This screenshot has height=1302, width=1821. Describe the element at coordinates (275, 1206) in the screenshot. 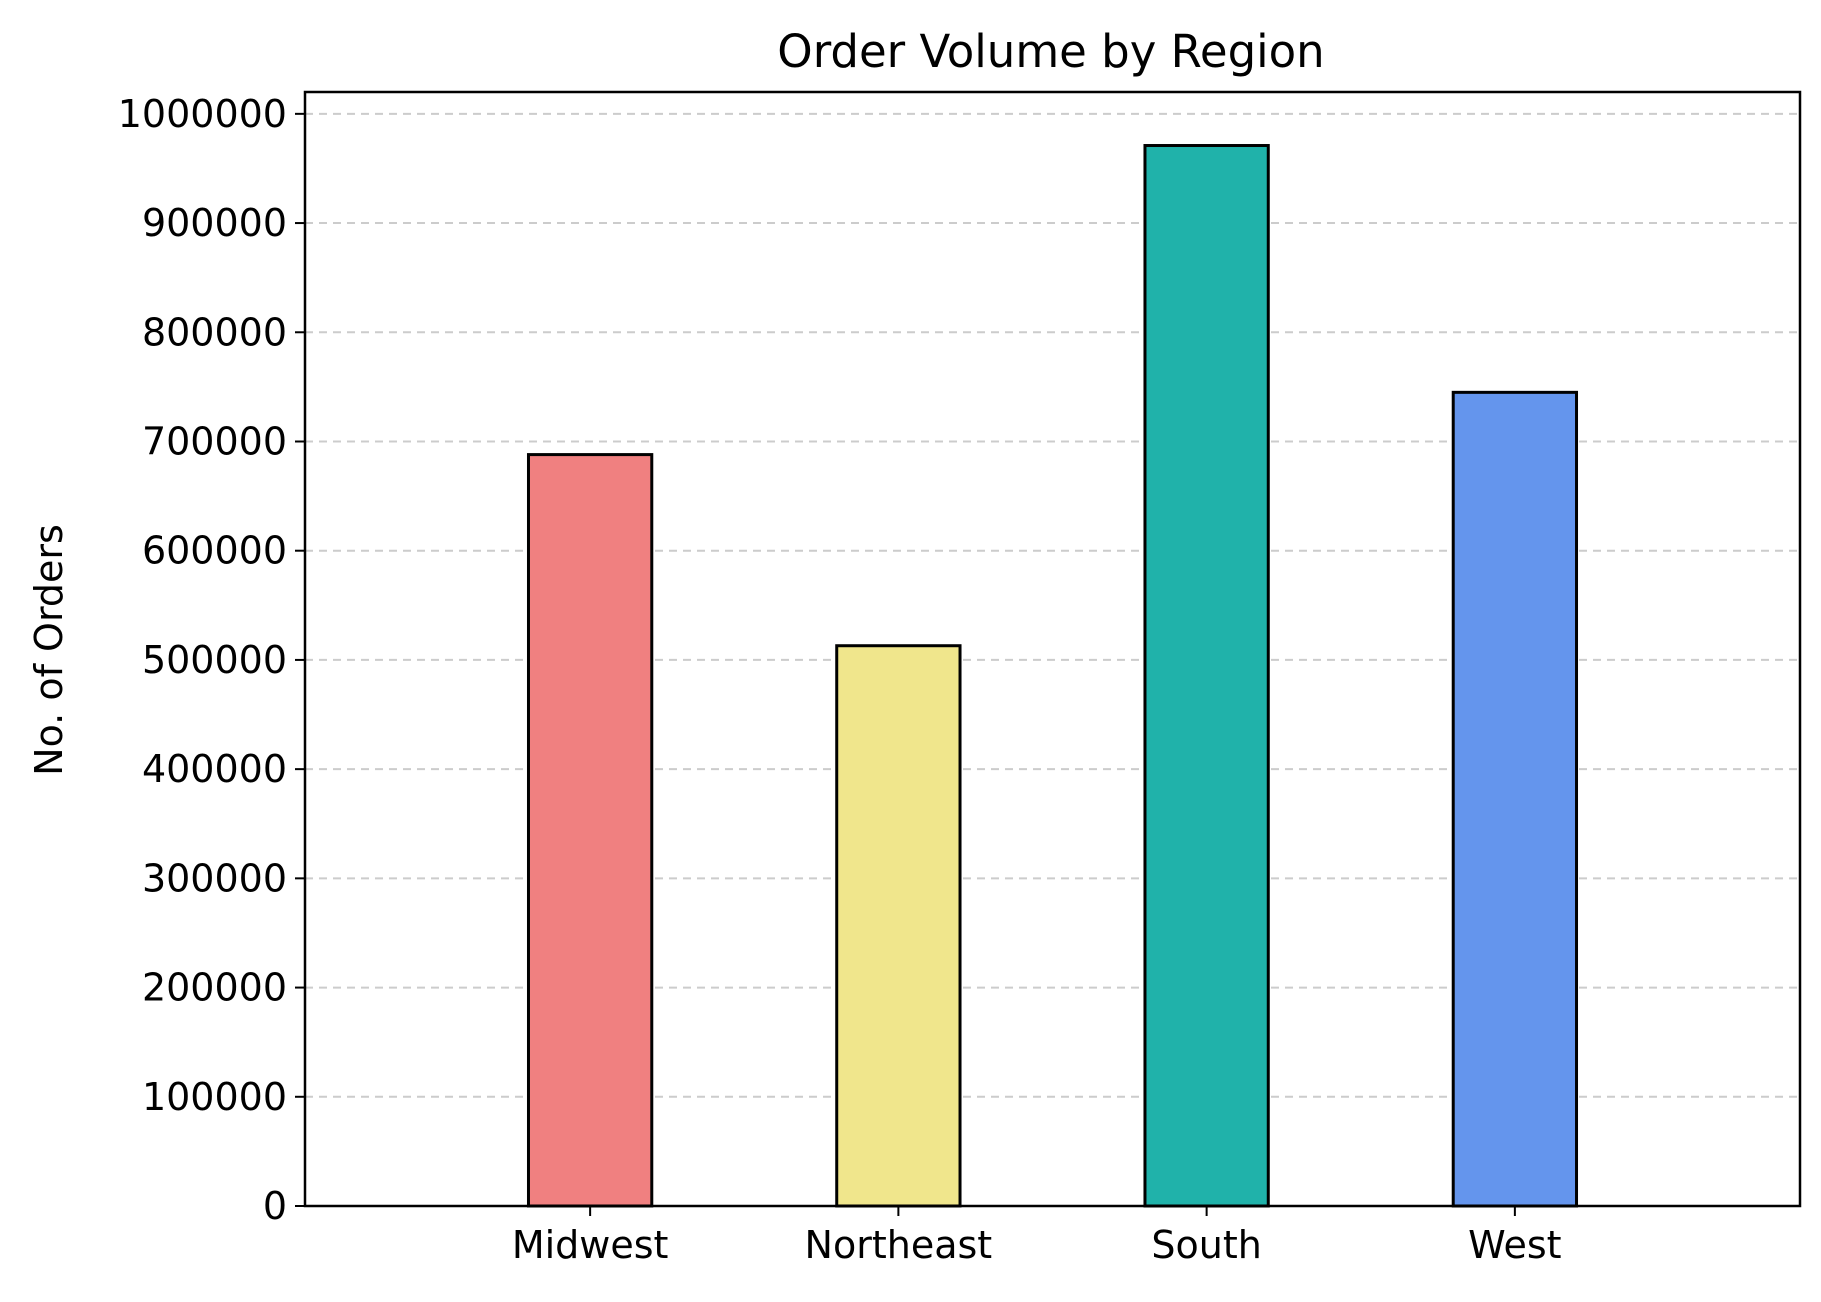

I see `y-tick-label: 0` at that location.